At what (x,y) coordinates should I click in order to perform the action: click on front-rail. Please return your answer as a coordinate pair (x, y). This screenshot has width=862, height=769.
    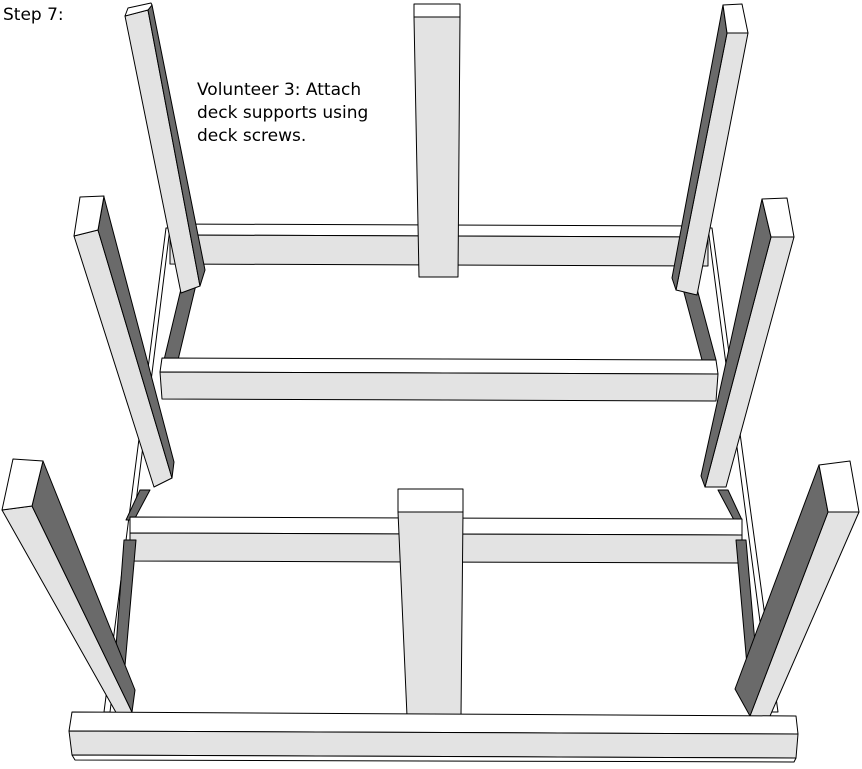
    Looking at the image, I should click on (433, 737).